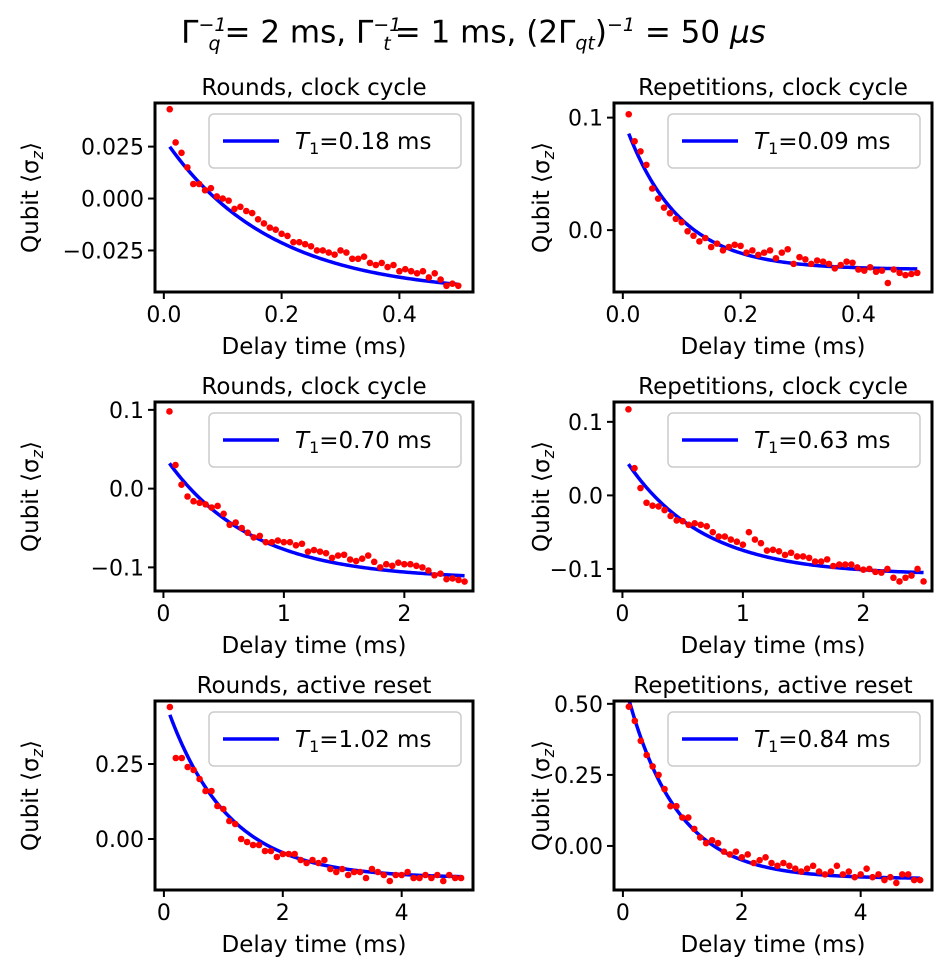 The height and width of the screenshot is (972, 947). Describe the element at coordinates (794, 739) in the screenshot. I see `legend: T1=0.84 ms` at that location.